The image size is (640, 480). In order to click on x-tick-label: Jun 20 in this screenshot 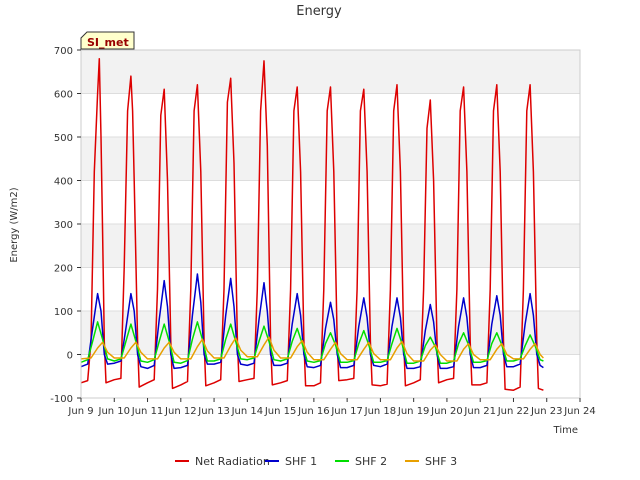, I will do `click(446, 411)`.